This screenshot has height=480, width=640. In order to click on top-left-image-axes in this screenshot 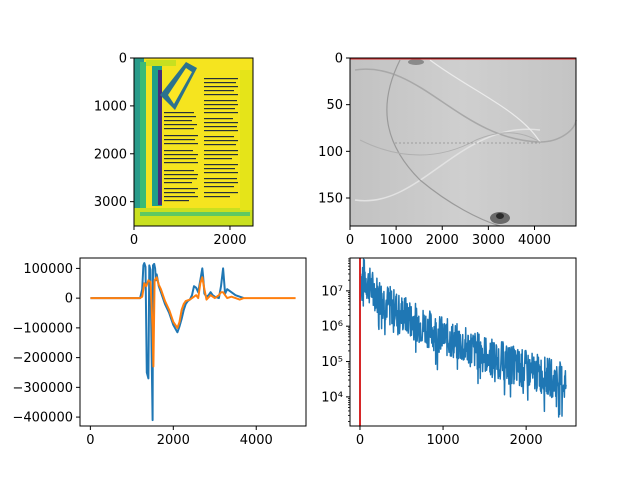, I will do `click(193, 142)`.